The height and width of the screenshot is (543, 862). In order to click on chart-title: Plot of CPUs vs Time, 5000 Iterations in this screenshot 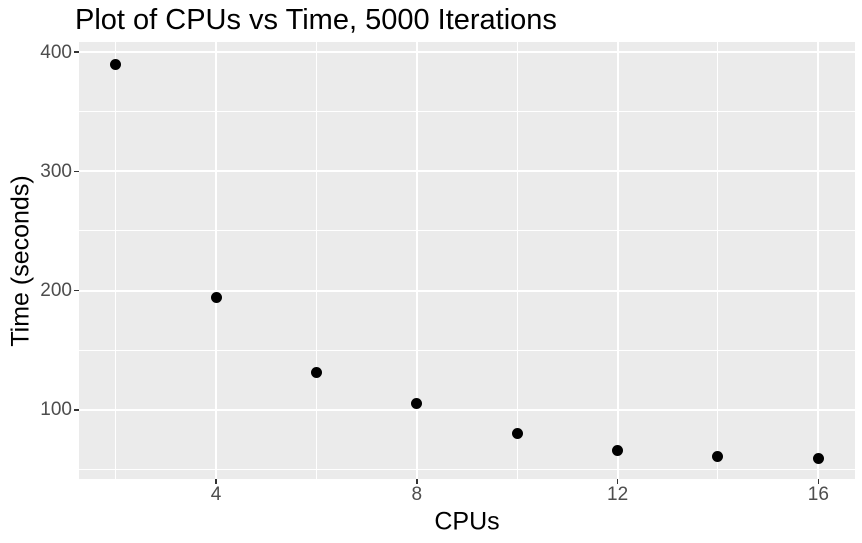, I will do `click(316, 20)`.